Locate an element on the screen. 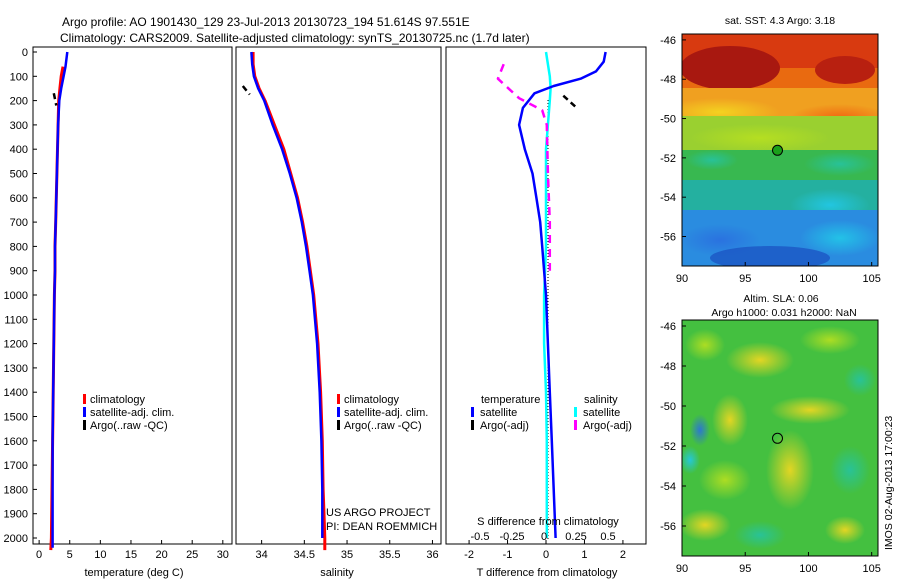 This screenshot has width=900, height=580. x-tick-label: 2 is located at coordinates (623, 555).